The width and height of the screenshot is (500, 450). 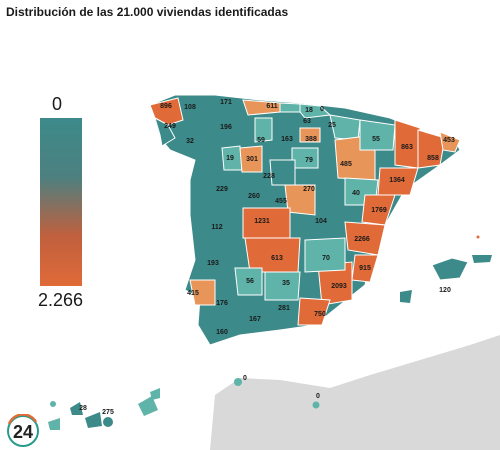 I want to click on tarragona-area, so click(x=398, y=181).